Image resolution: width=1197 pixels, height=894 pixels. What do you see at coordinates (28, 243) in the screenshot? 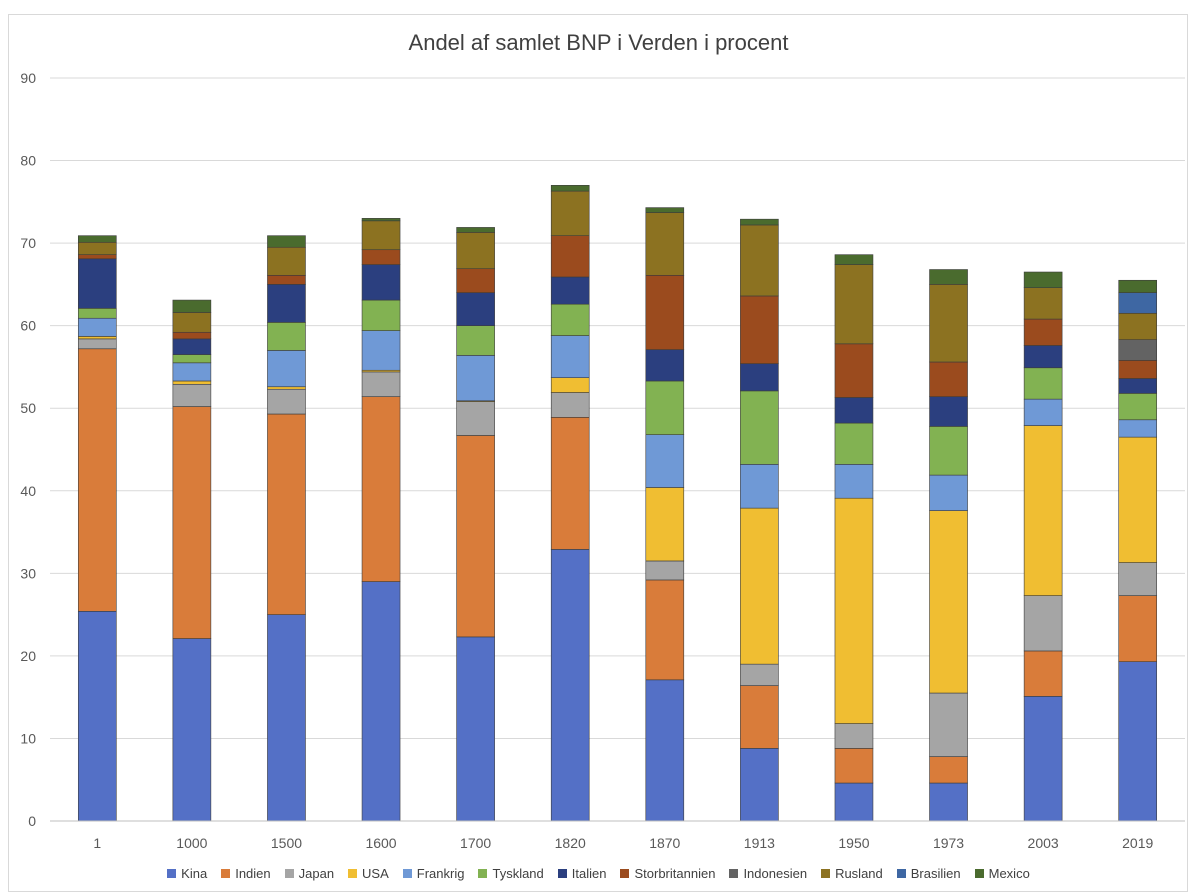
I see `y-tick-label: 70` at bounding box center [28, 243].